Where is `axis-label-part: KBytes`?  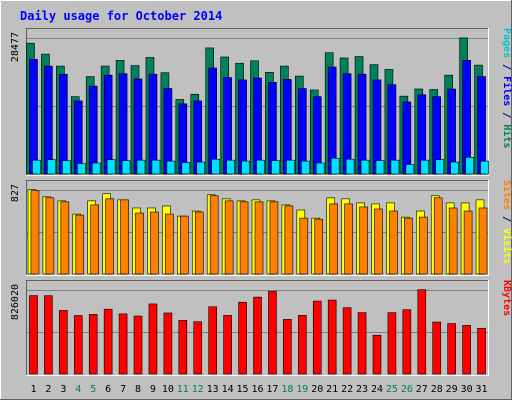
axis-label-part: KBytes is located at coordinates (506, 298).